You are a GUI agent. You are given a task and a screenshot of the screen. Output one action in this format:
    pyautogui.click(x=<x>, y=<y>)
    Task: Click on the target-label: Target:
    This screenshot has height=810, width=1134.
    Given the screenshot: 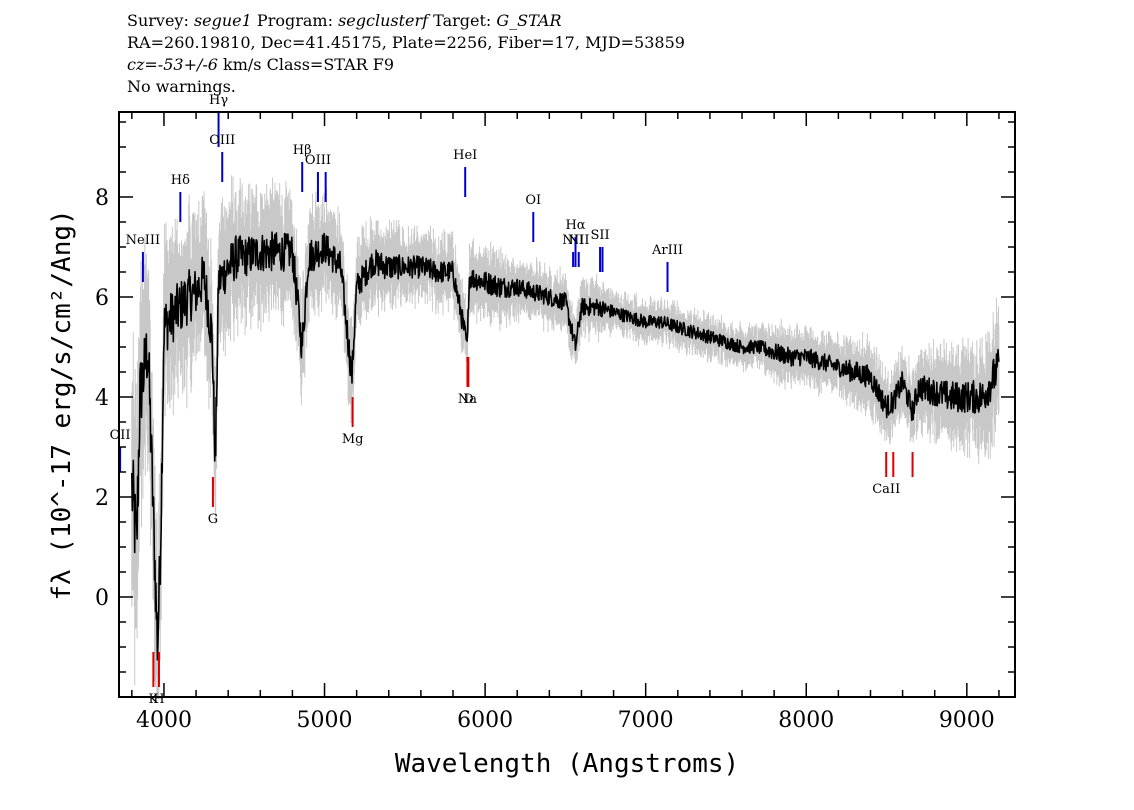 What is the action you would take?
    pyautogui.click(x=462, y=20)
    